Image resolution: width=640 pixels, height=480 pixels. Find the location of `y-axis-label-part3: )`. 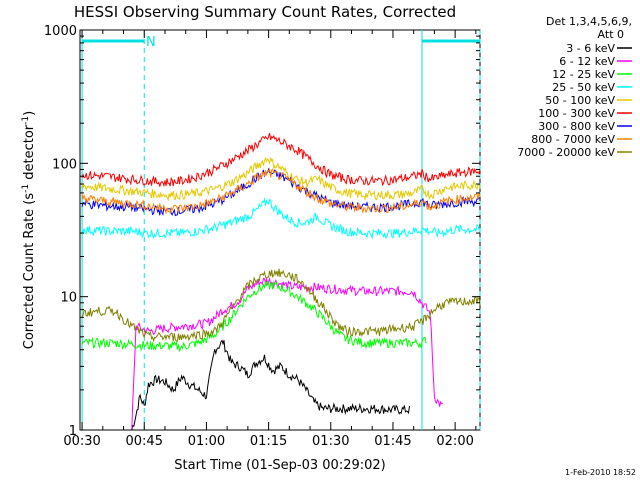

y-axis-label-part3: ) is located at coordinates (29, 113).